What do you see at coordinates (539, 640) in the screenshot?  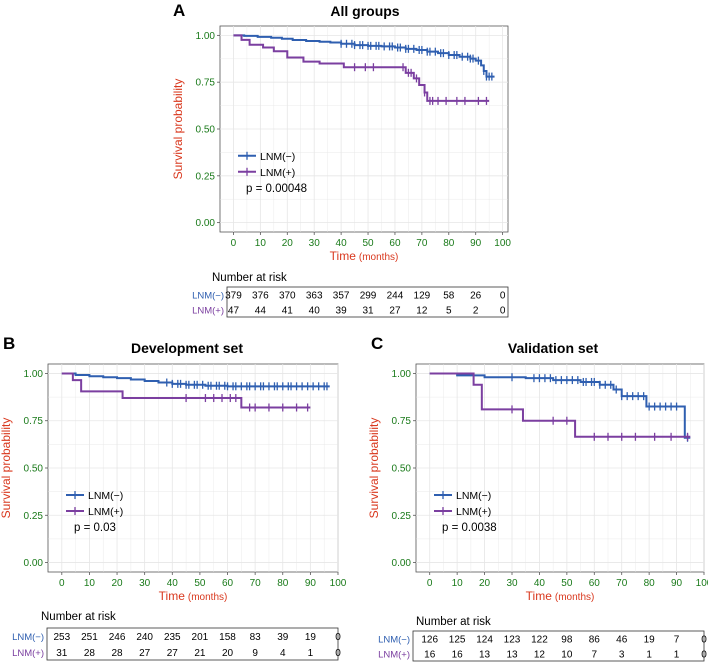 I see `risk-cell: 122` at bounding box center [539, 640].